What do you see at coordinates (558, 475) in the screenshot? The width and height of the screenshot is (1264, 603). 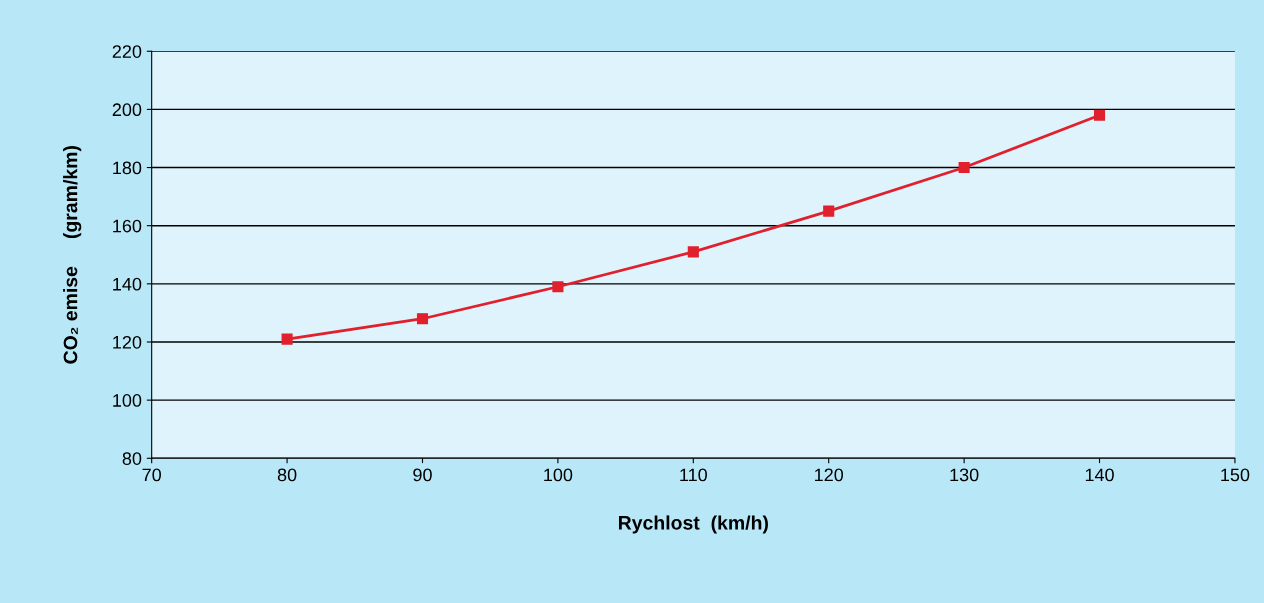 I see `x-tick-label: 100` at bounding box center [558, 475].